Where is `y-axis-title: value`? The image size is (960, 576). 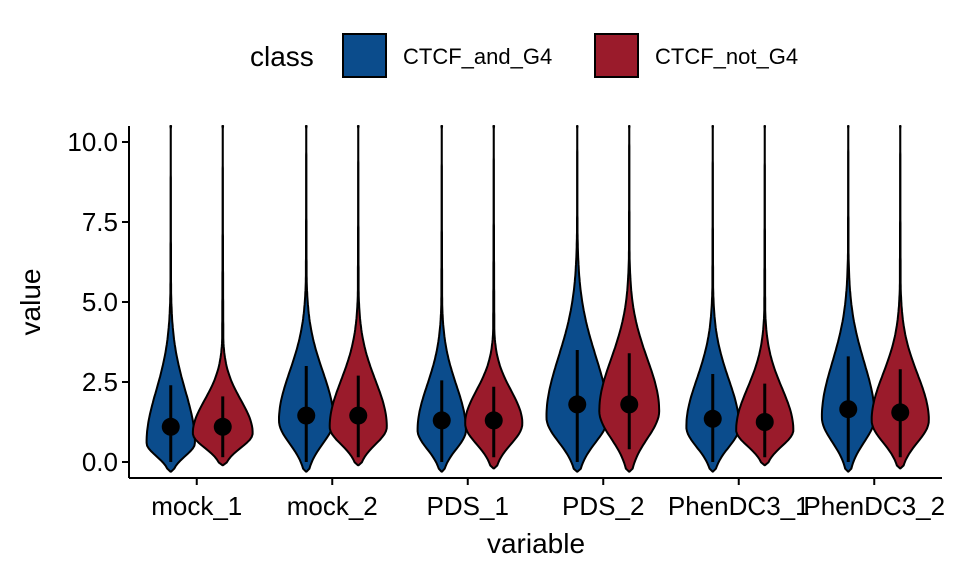
y-axis-title: value is located at coordinates (30, 302).